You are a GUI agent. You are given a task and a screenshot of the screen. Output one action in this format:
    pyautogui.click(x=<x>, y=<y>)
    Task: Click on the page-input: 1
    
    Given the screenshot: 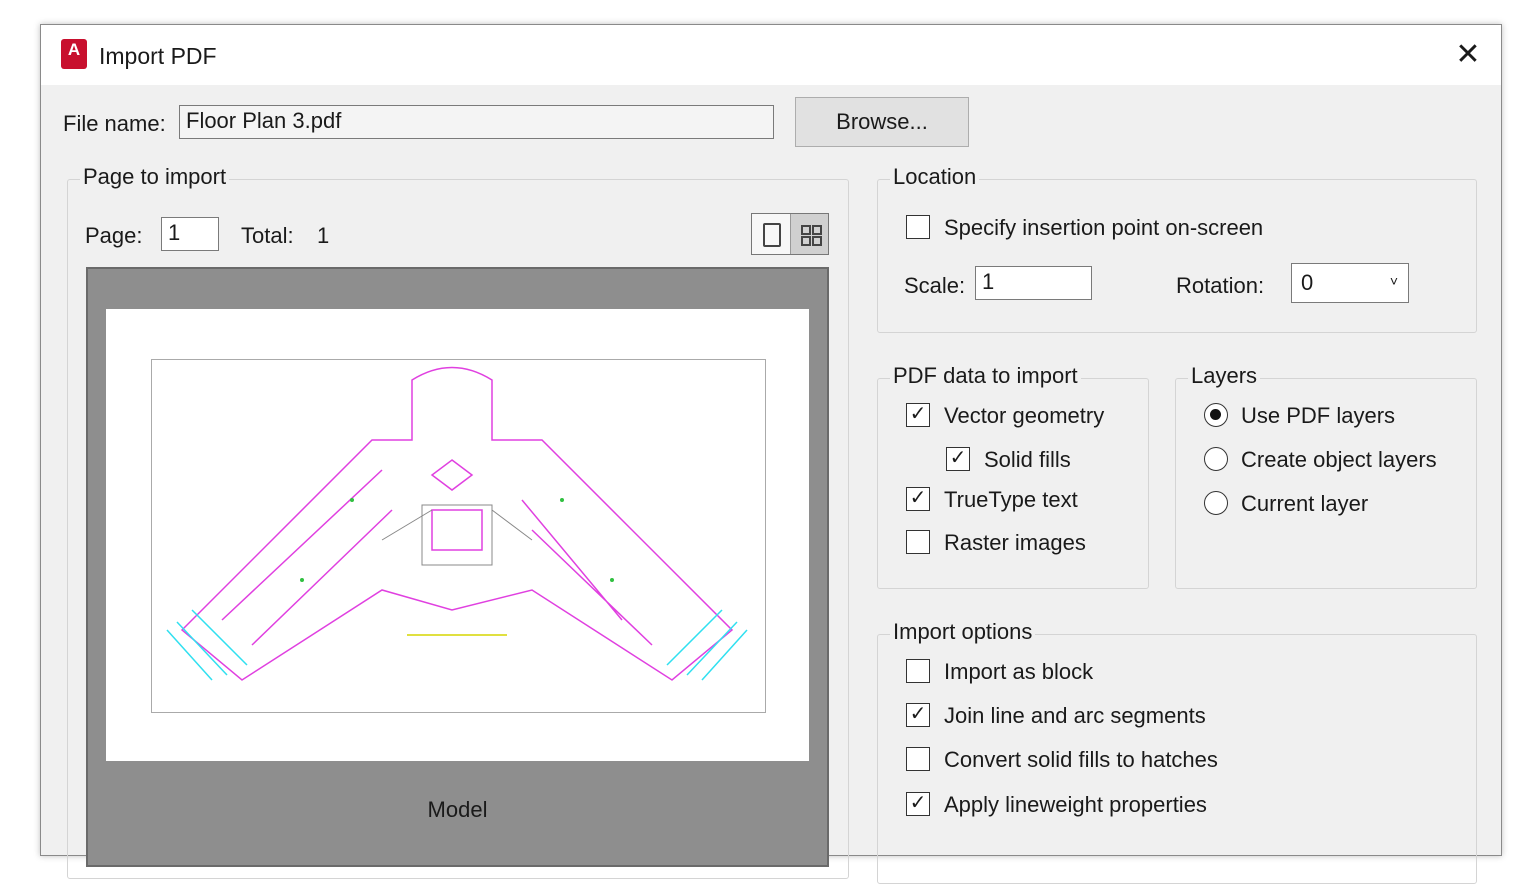 What is the action you would take?
    pyautogui.click(x=190, y=234)
    